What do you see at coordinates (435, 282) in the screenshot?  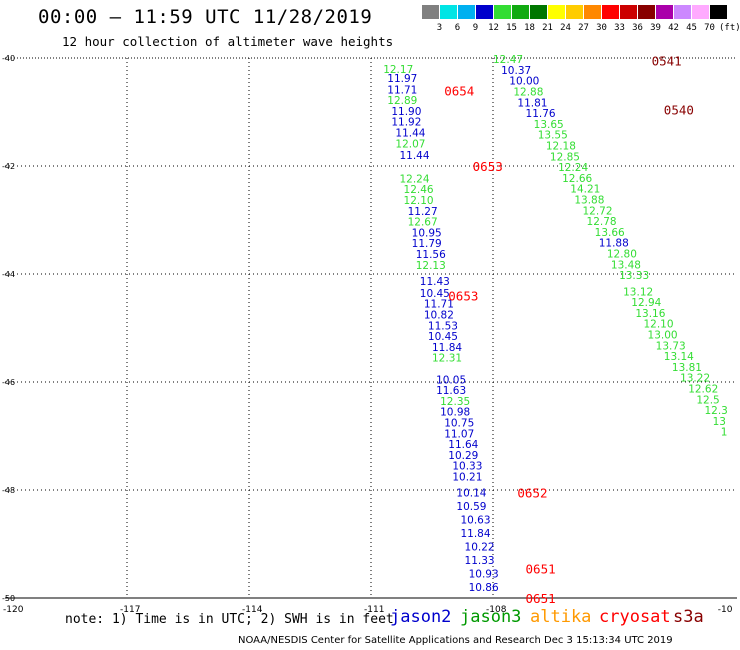 I see `wave-height-point: 11.43` at bounding box center [435, 282].